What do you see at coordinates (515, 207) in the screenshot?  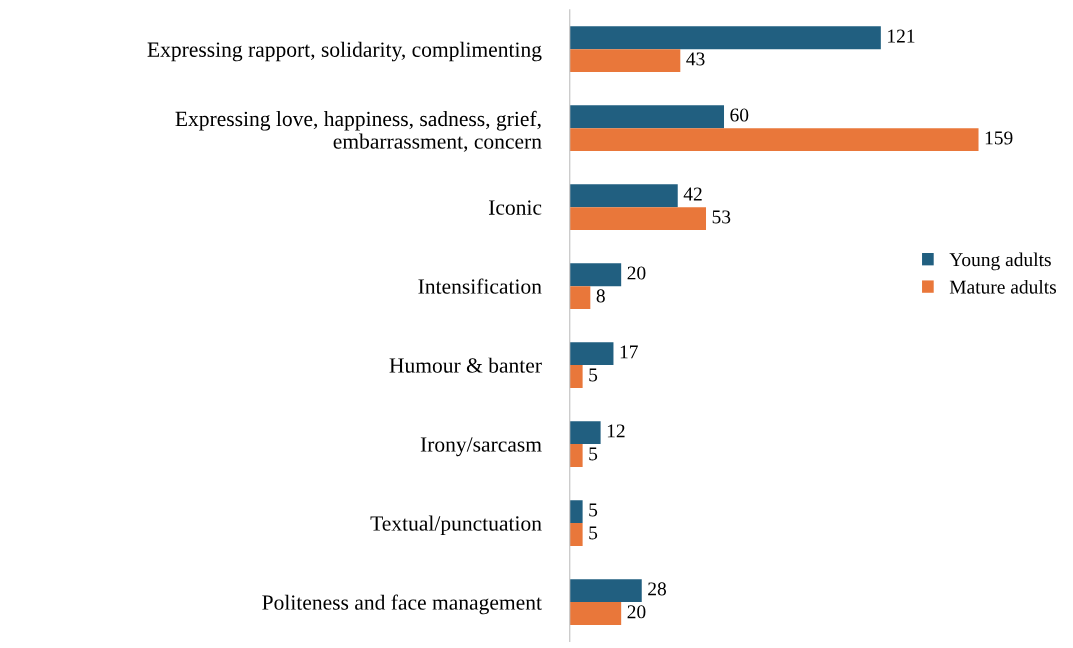 I see `y-tick-label: Iconic` at bounding box center [515, 207].